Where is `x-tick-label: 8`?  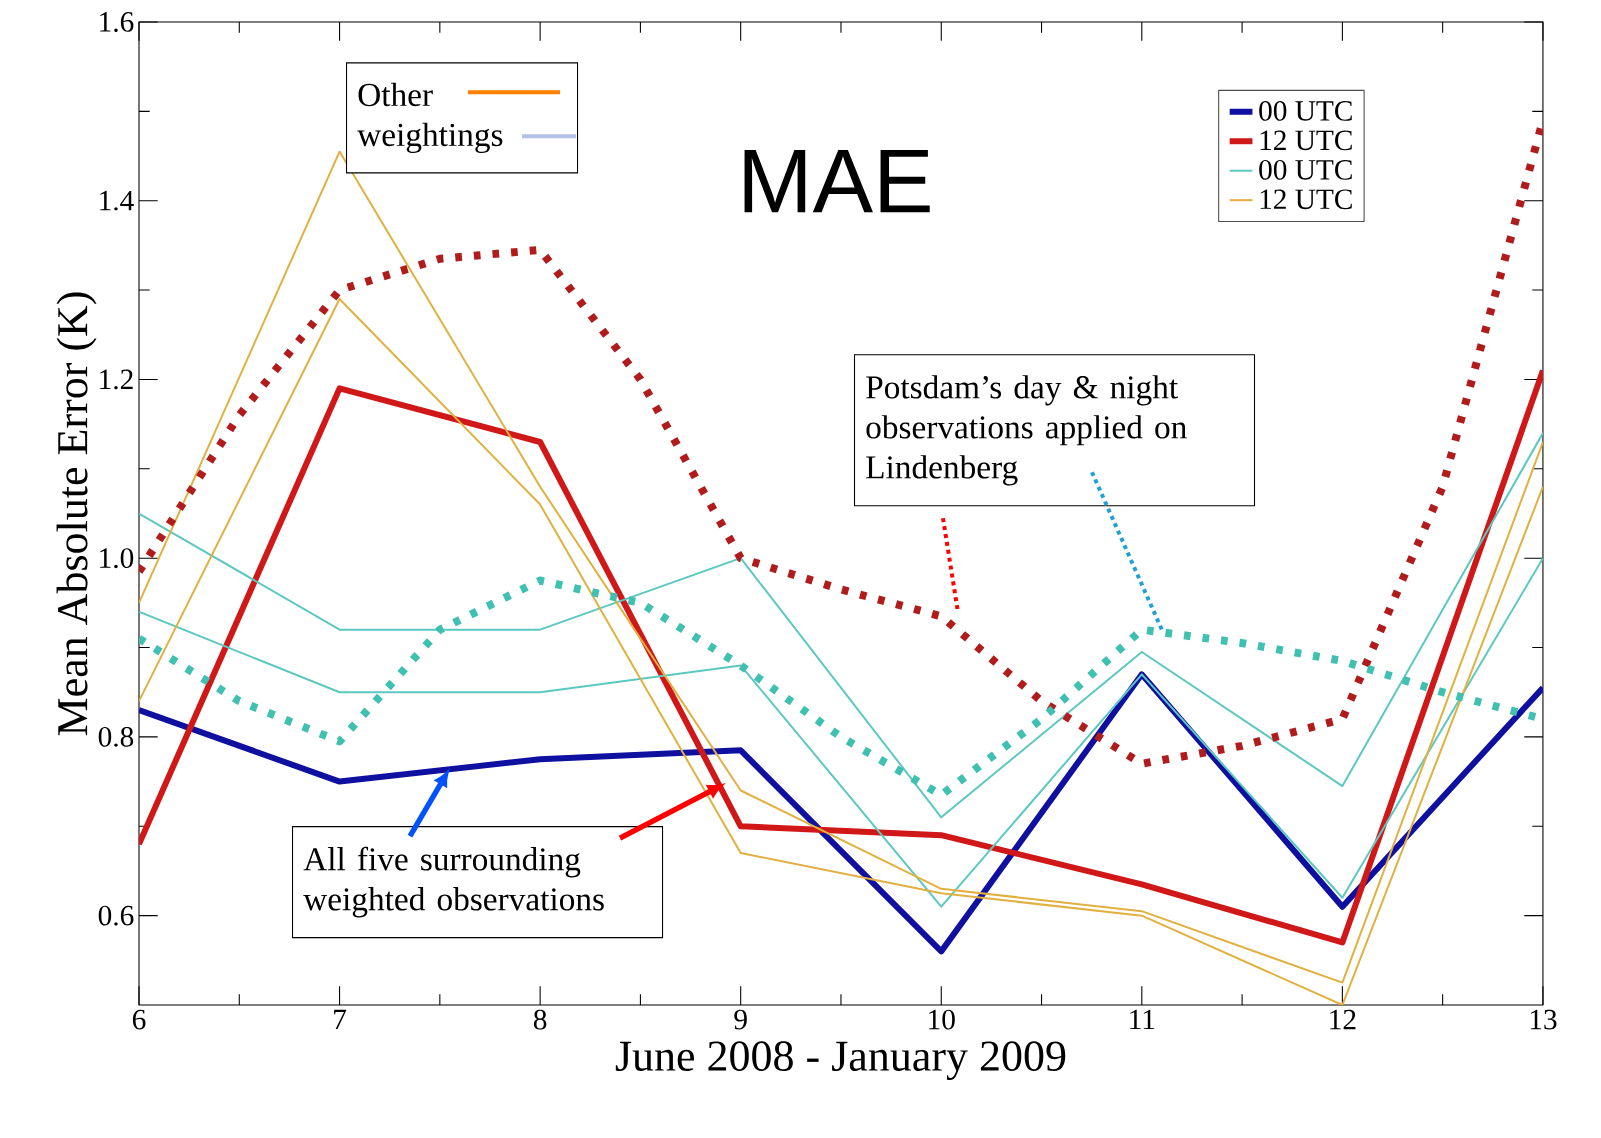 x-tick-label: 8 is located at coordinates (540, 1019).